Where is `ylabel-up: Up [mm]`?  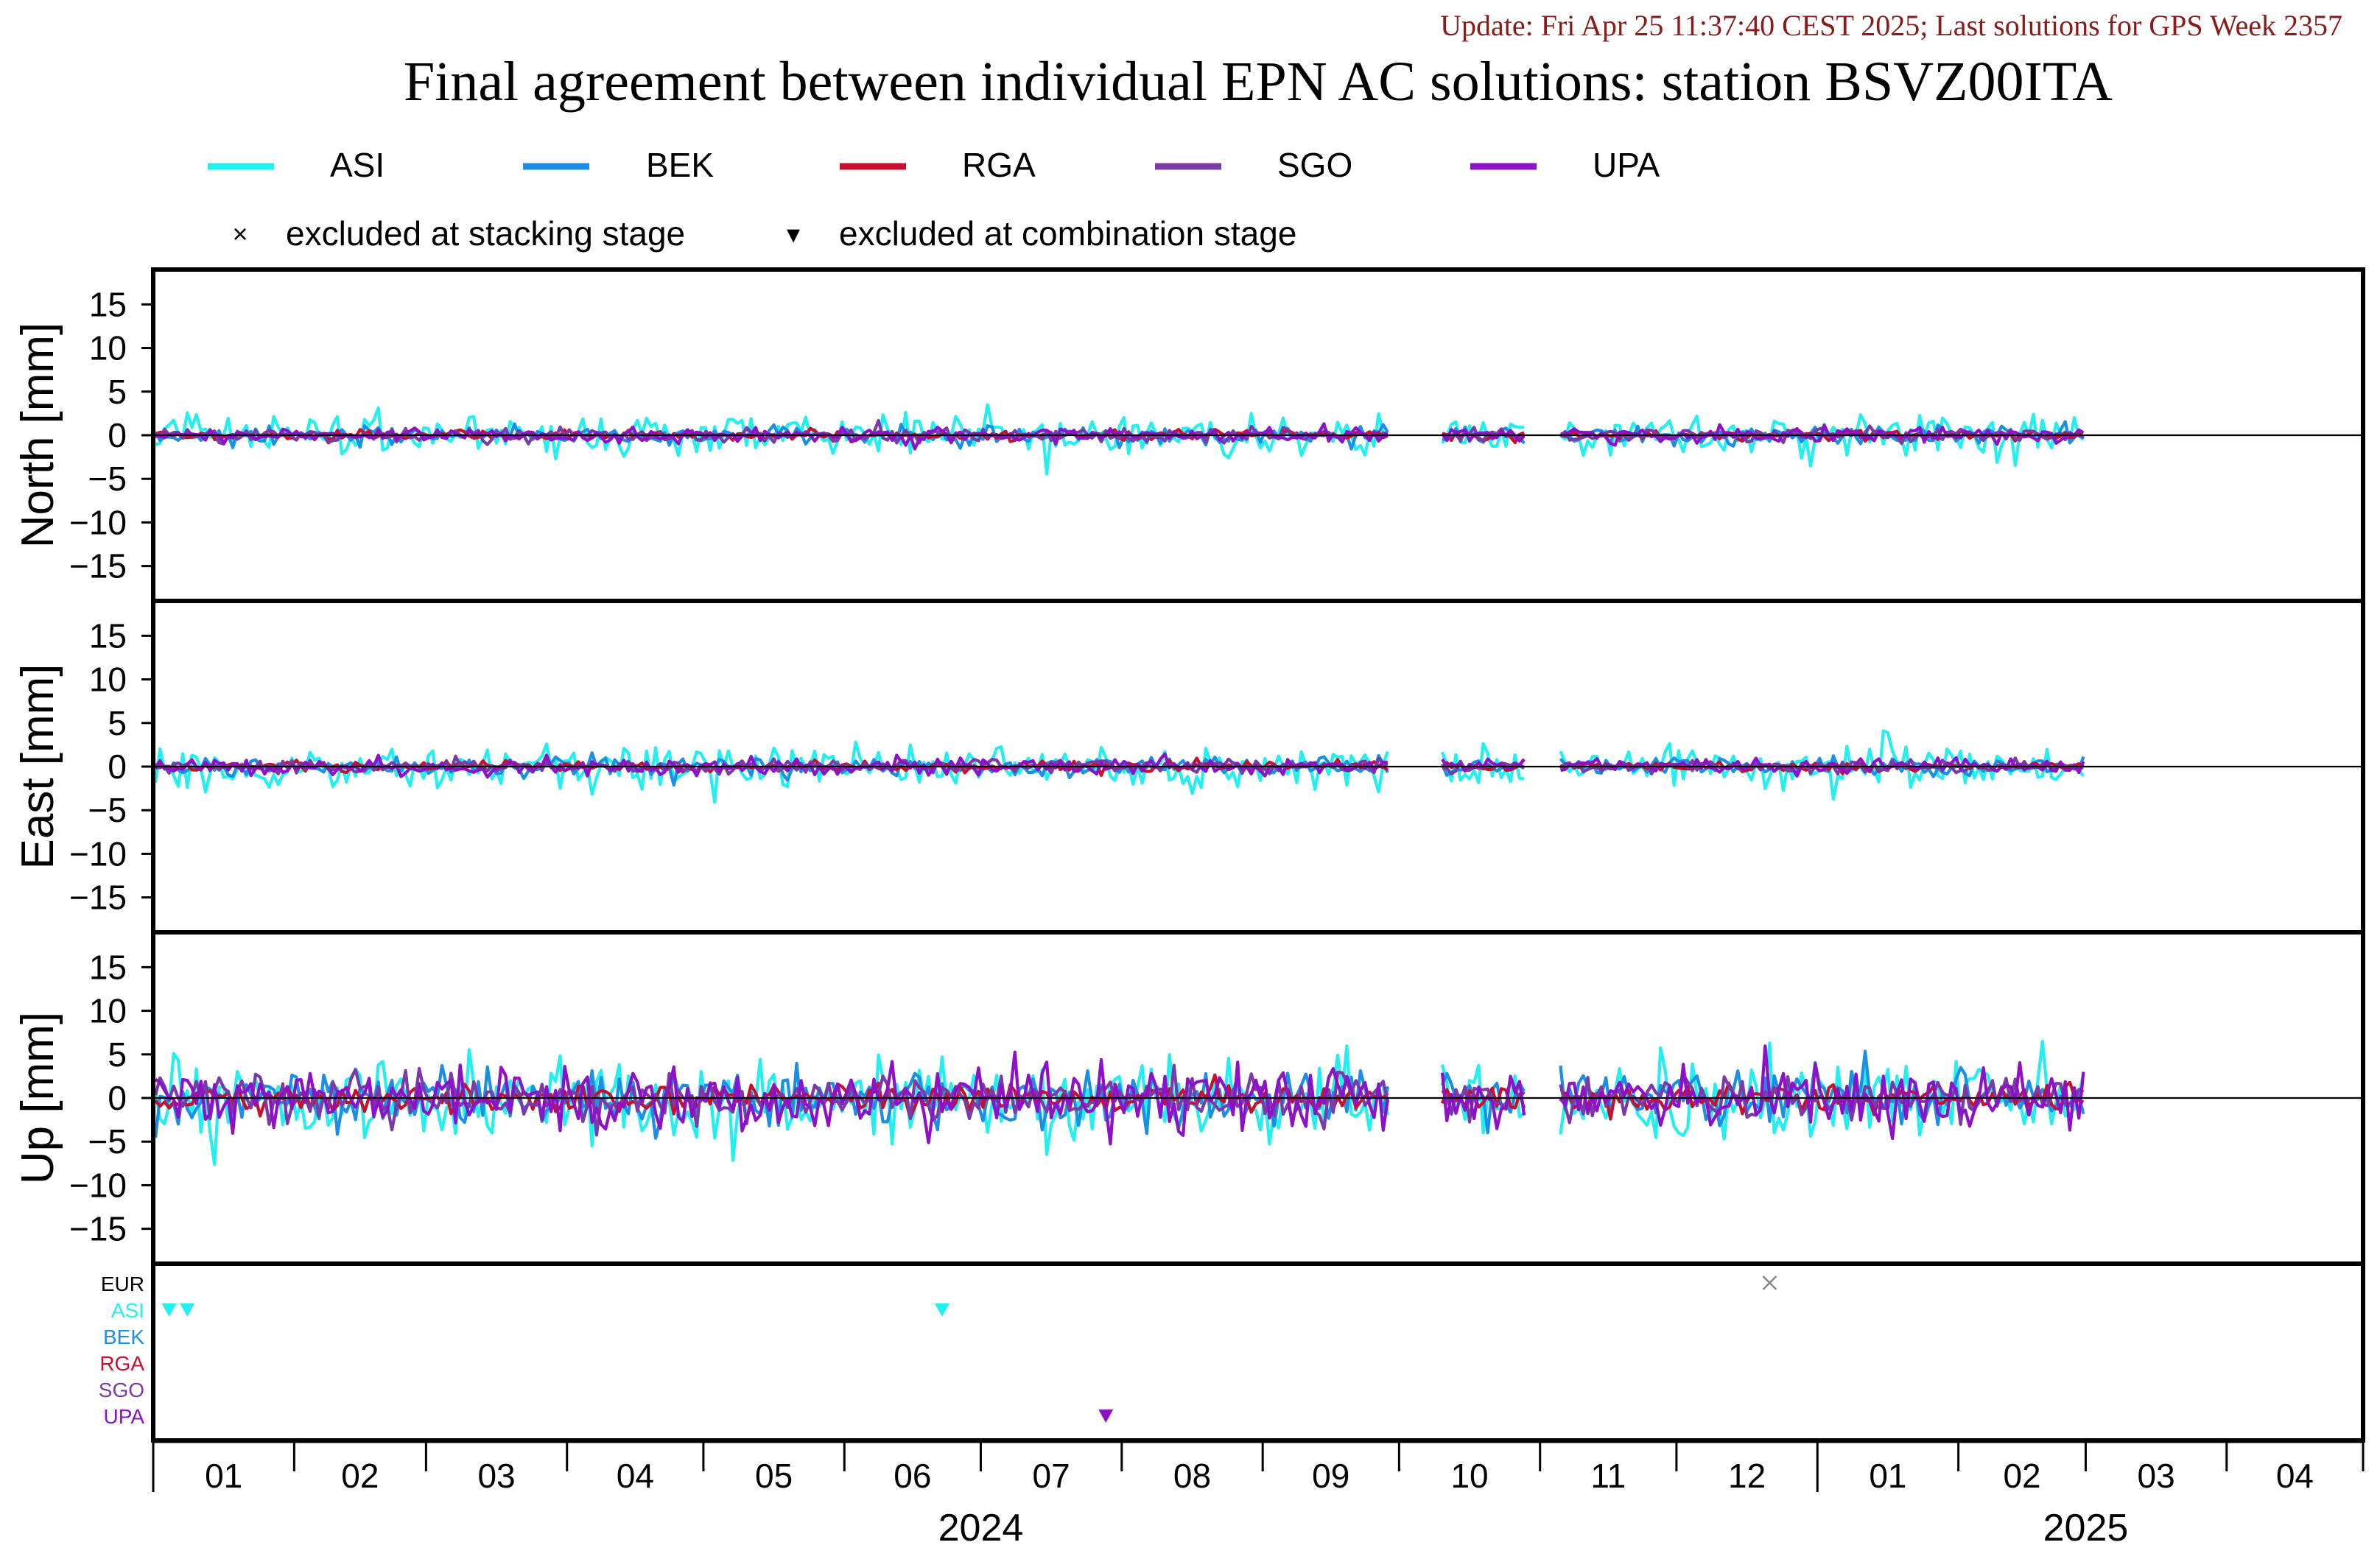
ylabel-up: Up [mm] is located at coordinates (38, 1098).